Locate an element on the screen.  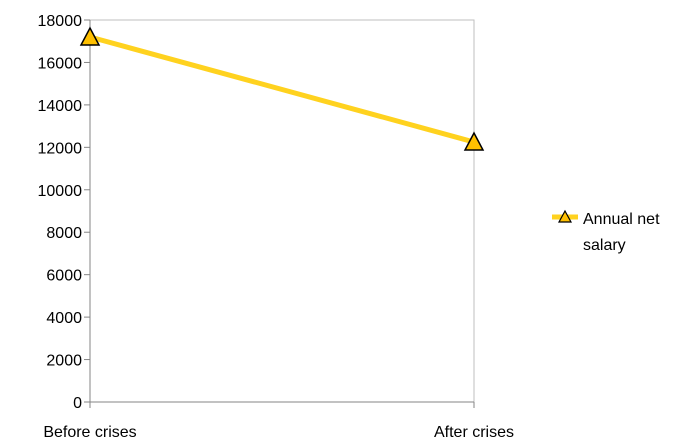
y-tick-label: 18000 is located at coordinates (60, 21).